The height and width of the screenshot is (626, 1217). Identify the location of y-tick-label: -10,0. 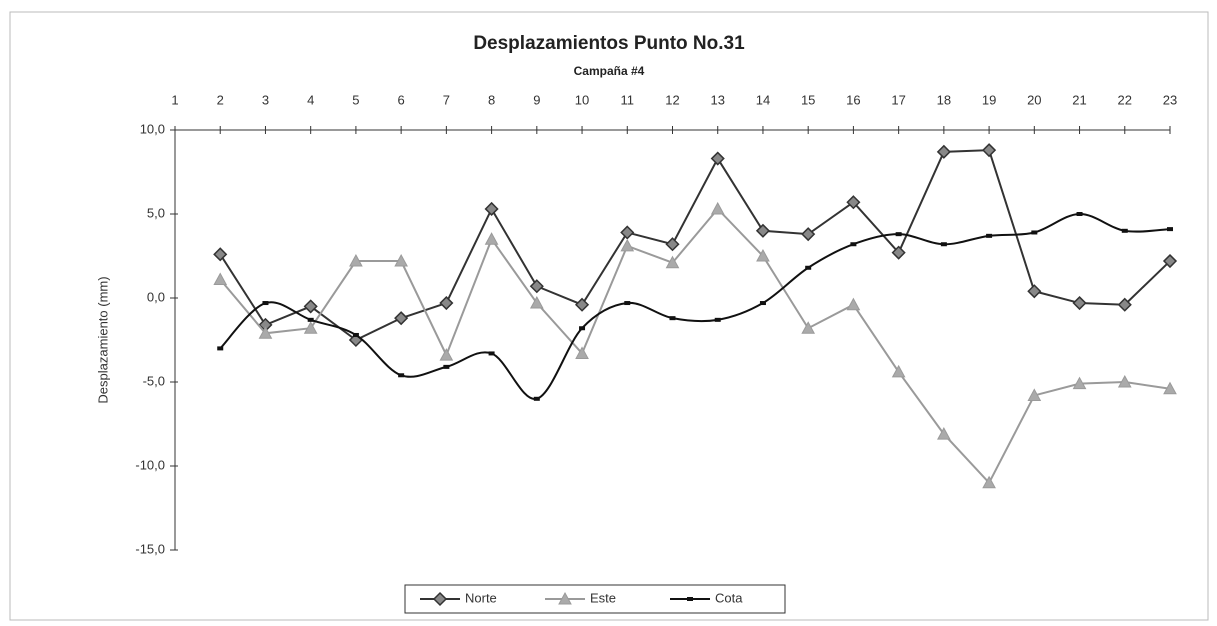
(150, 464).